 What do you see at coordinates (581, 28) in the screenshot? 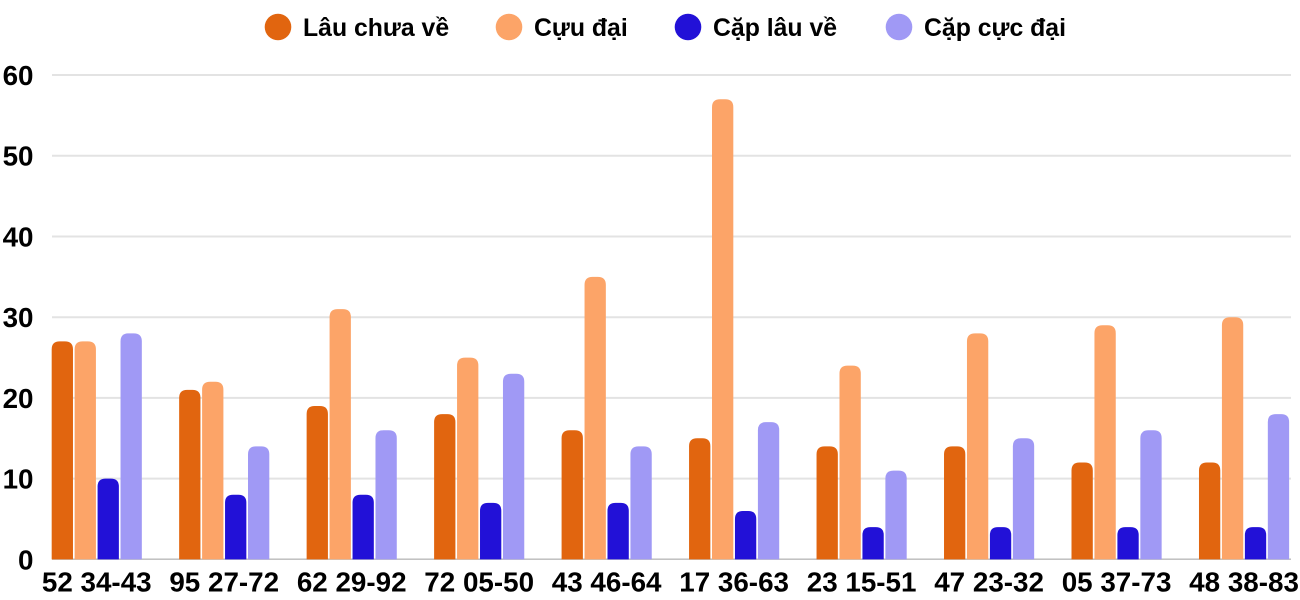
I see `svg-text: Cựu đại` at bounding box center [581, 28].